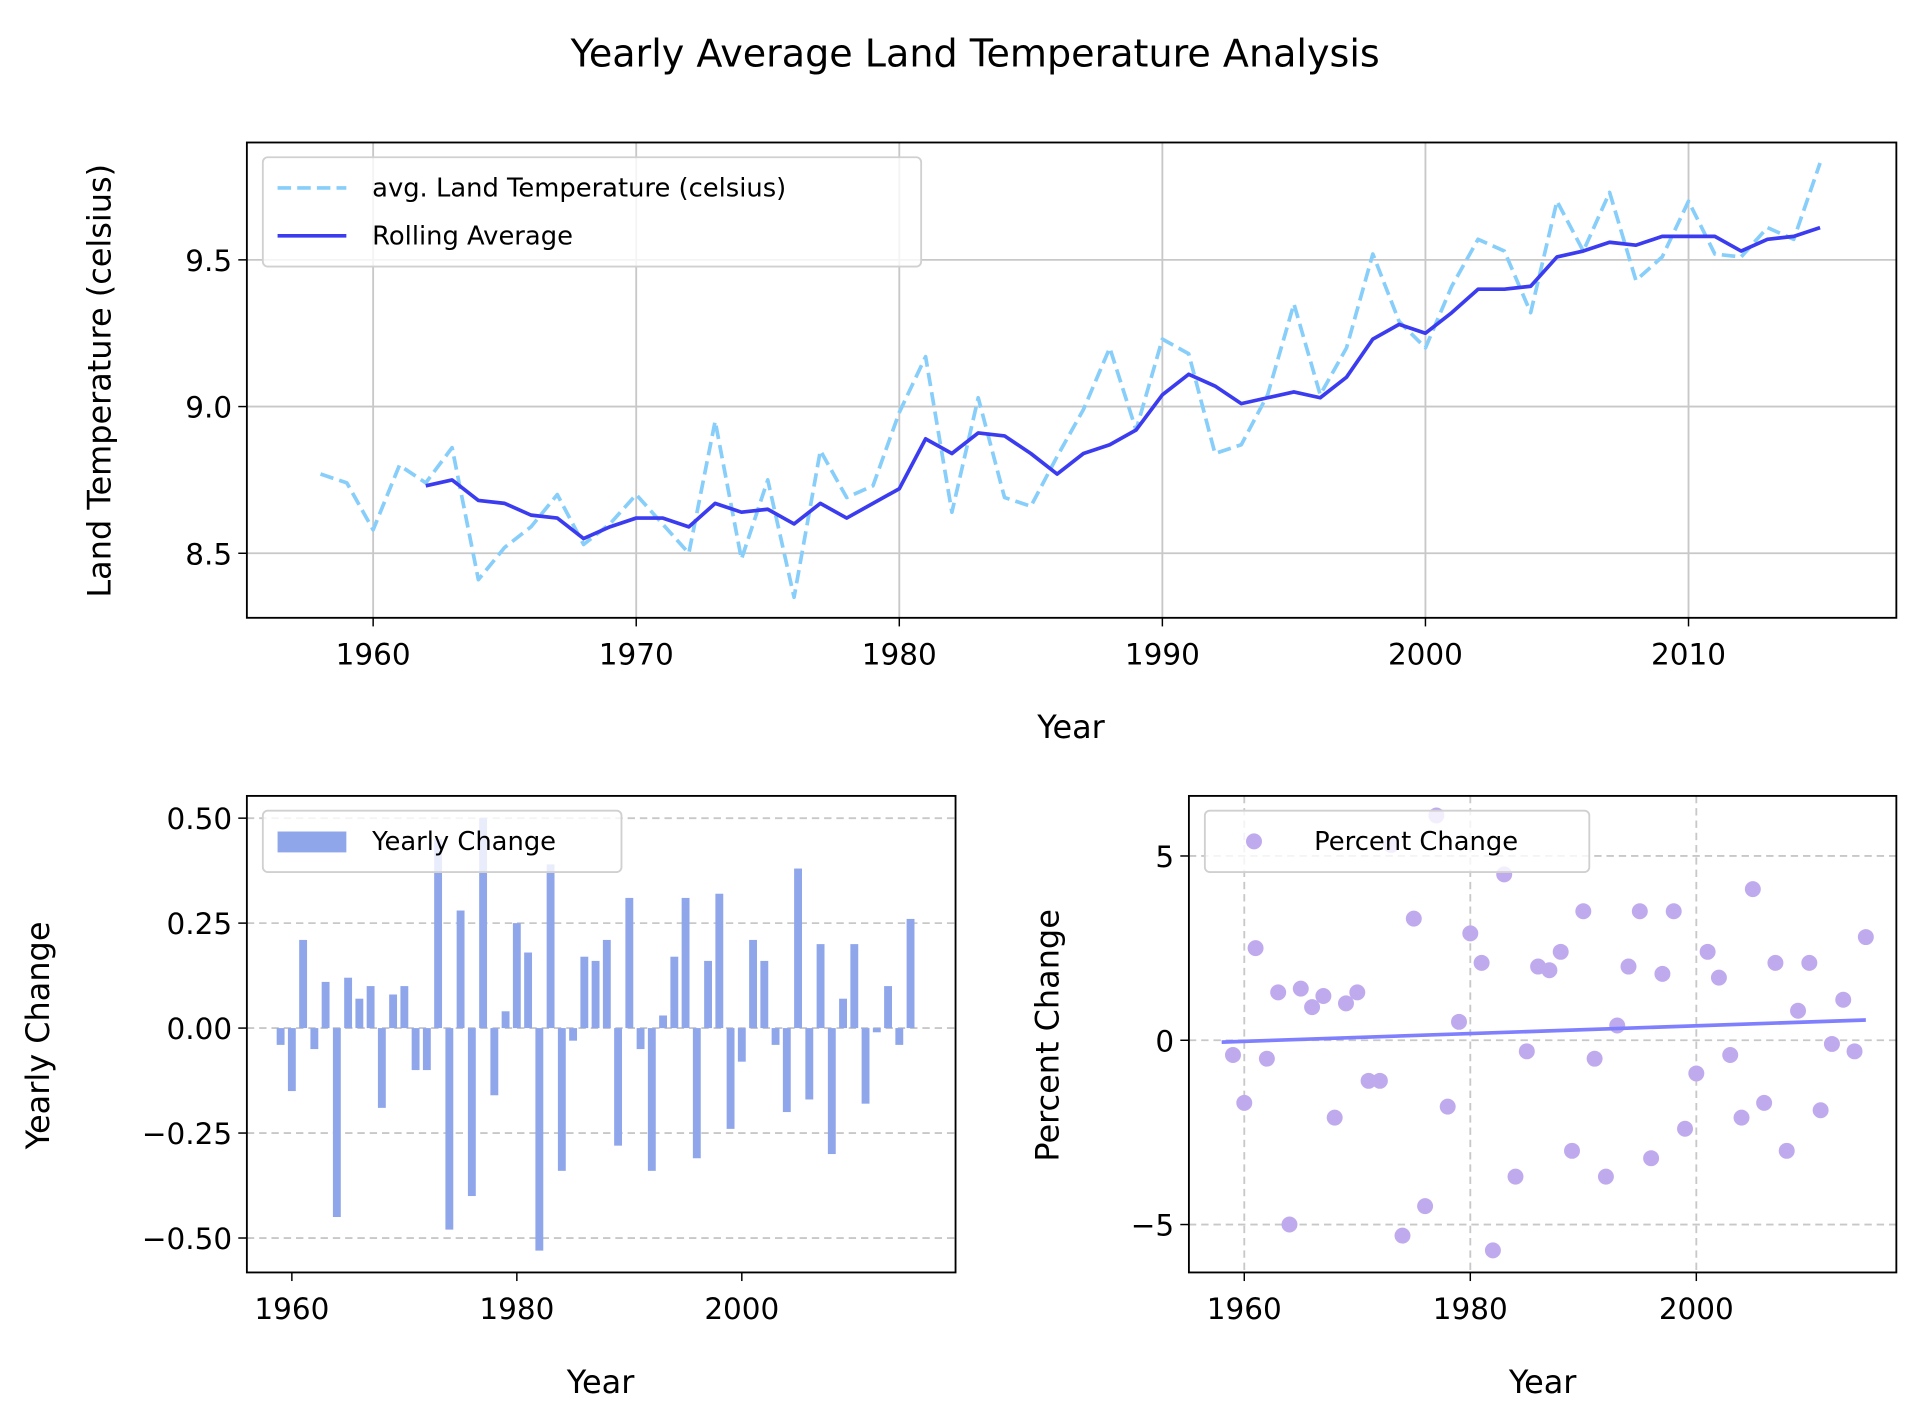 This screenshot has width=1916, height=1426. What do you see at coordinates (975, 53) in the screenshot?
I see `figure-title: Yearly Average Land Temperature Analysis` at bounding box center [975, 53].